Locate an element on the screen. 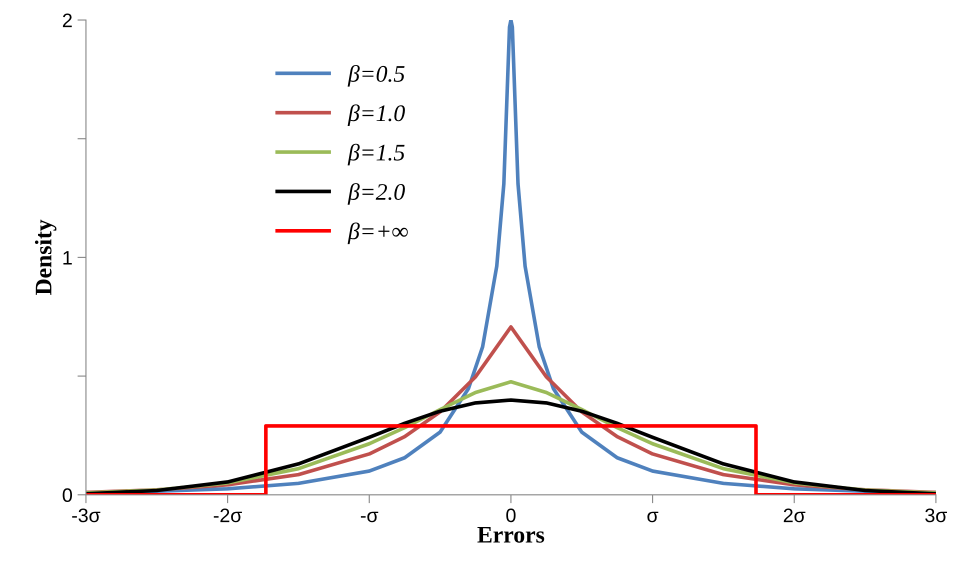 This screenshot has height=572, width=955. x-tick-label: 0 is located at coordinates (511, 515).